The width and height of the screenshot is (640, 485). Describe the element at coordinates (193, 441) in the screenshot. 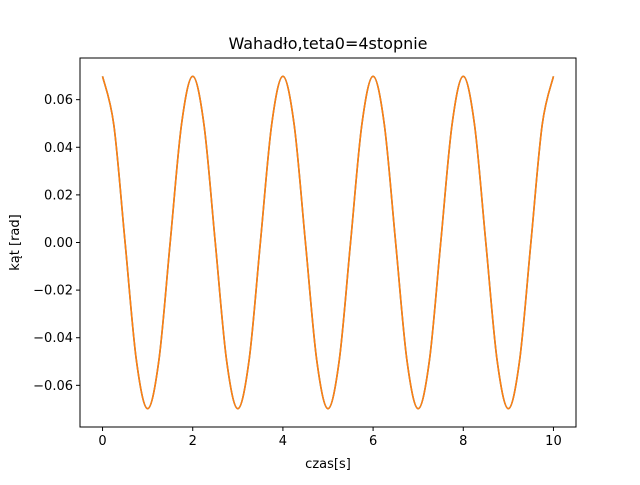

I see `x-tick-label: 2` at that location.